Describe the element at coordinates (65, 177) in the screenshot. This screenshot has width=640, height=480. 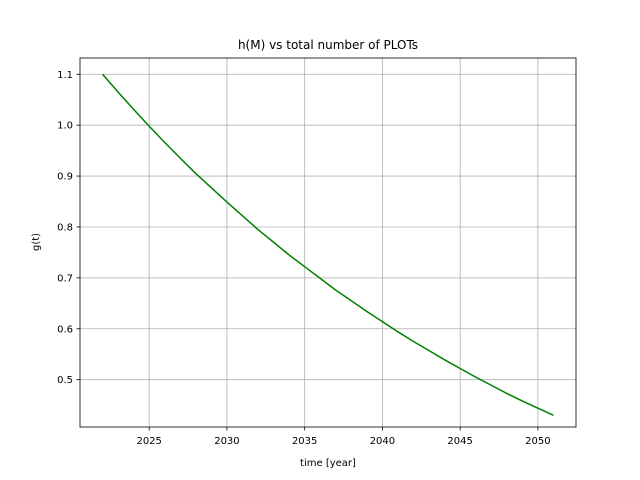
I see `y-tick-label: 0.9` at that location.